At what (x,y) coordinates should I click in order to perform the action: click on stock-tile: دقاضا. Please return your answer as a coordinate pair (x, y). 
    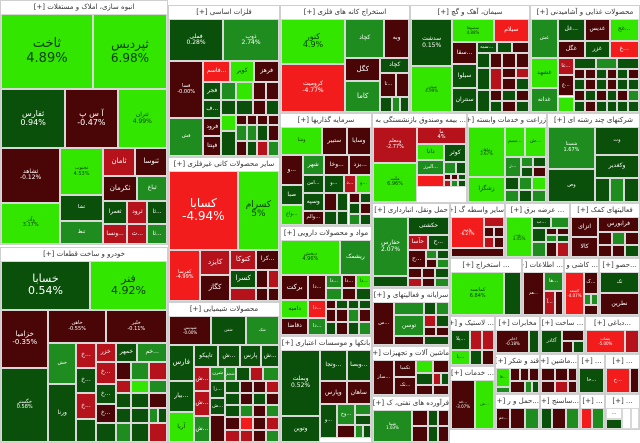
    Looking at the image, I should click on (295, 326).